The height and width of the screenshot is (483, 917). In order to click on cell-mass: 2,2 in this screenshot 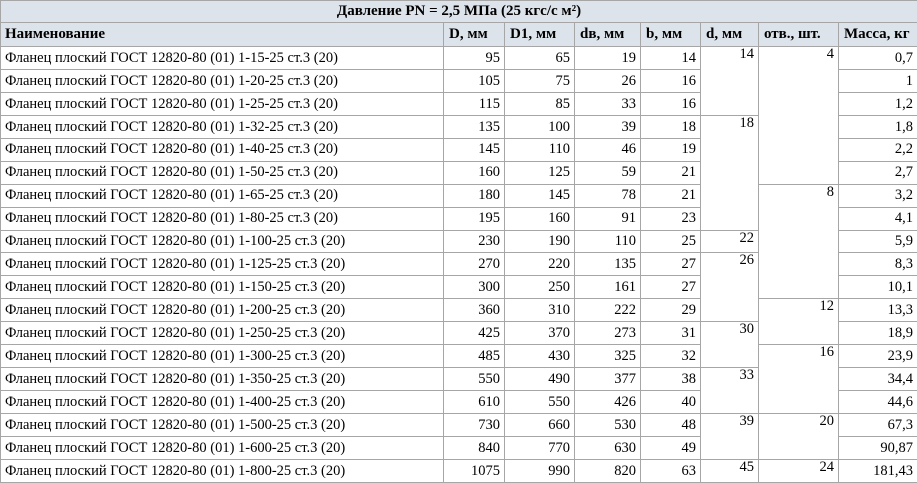, I will do `click(877, 149)`.